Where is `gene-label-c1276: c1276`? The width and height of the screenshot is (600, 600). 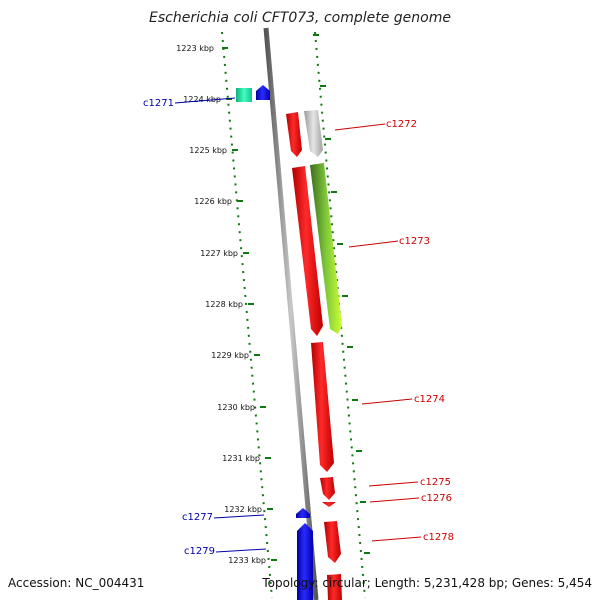
gene-label-c1276: c1276 is located at coordinates (436, 498).